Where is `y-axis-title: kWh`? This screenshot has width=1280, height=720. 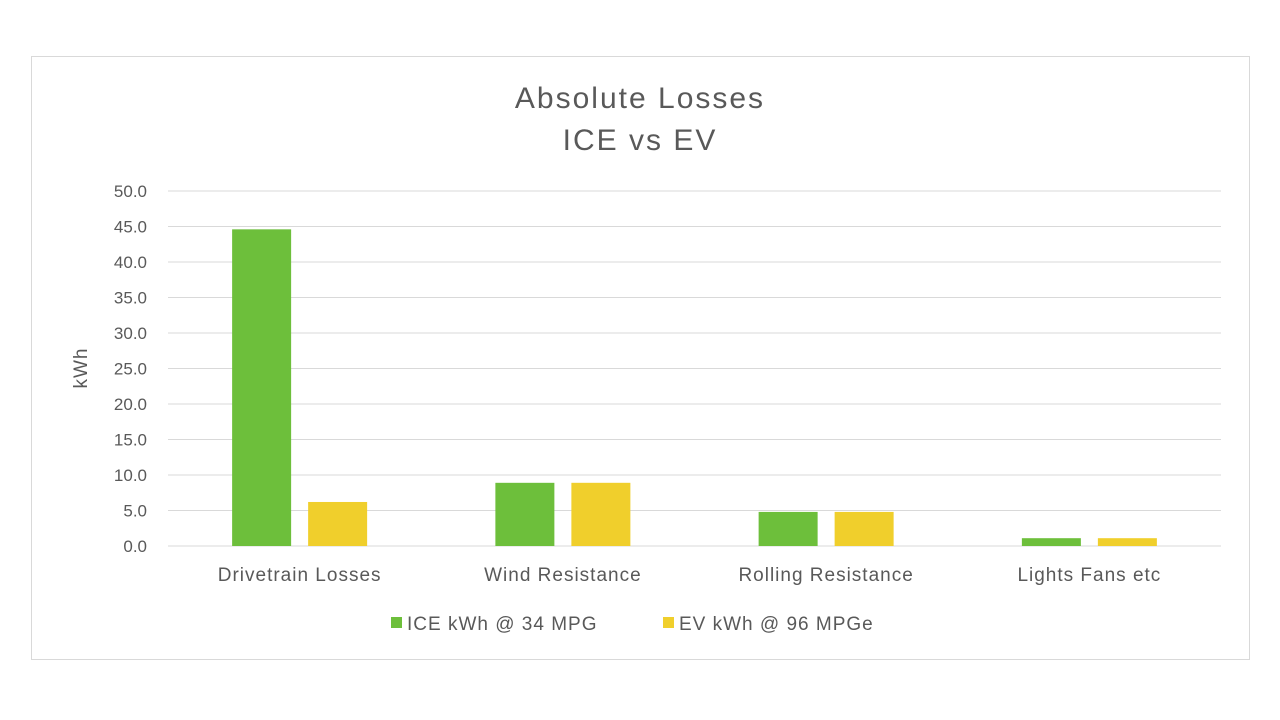 y-axis-title: kWh is located at coordinates (81, 368).